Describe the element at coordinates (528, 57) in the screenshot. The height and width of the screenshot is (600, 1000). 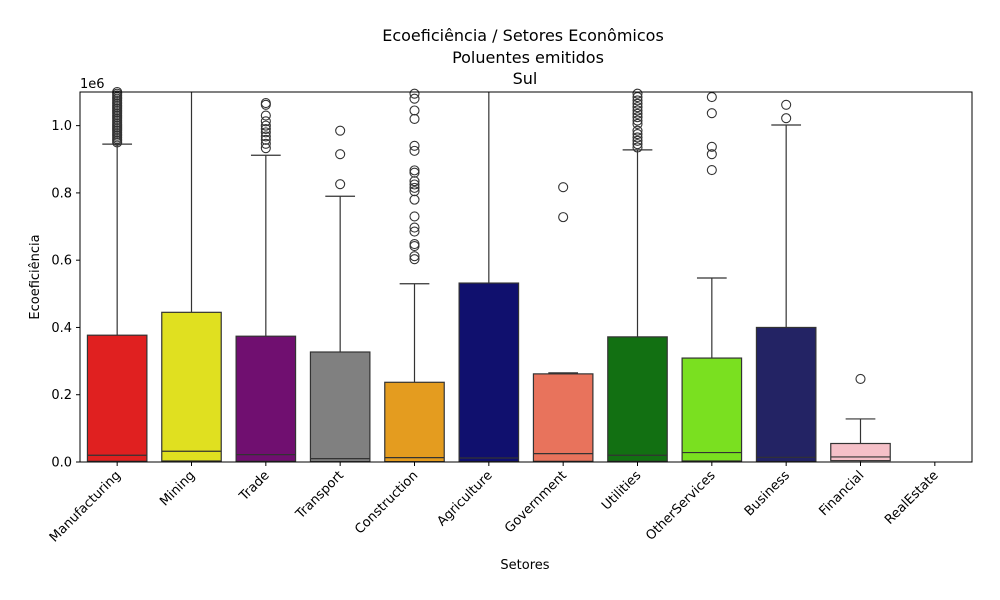
I see `title-line-2: Poluentes emitidos` at that location.